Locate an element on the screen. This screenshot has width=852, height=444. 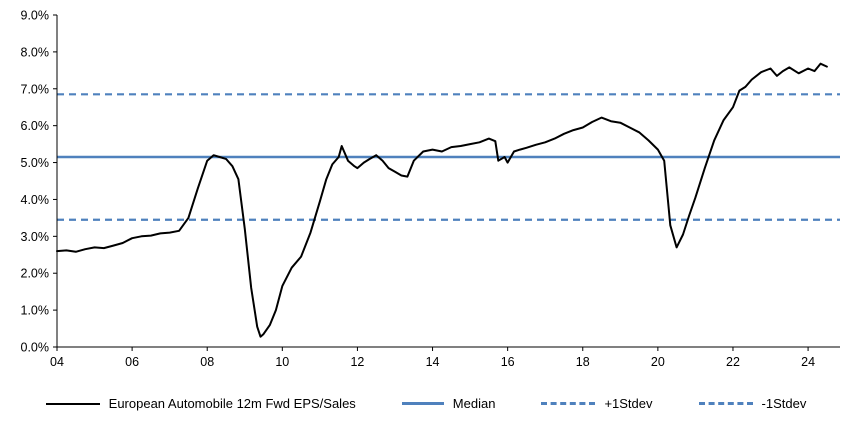
y-tick-label: 4.0% is located at coordinates (35, 200).